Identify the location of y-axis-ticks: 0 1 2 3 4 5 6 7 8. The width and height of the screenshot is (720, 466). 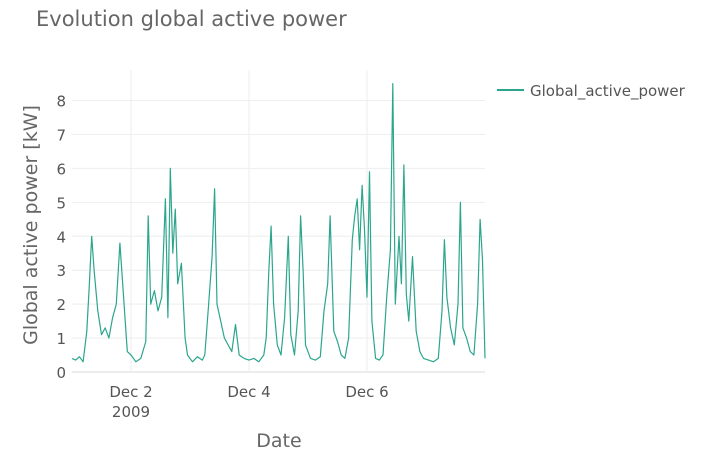
(61, 237).